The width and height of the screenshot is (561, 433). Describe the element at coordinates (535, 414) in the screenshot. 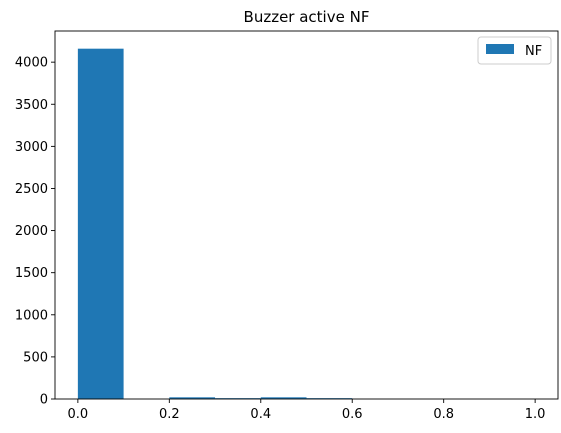

I see `x-tick-label: 1.0` at that location.